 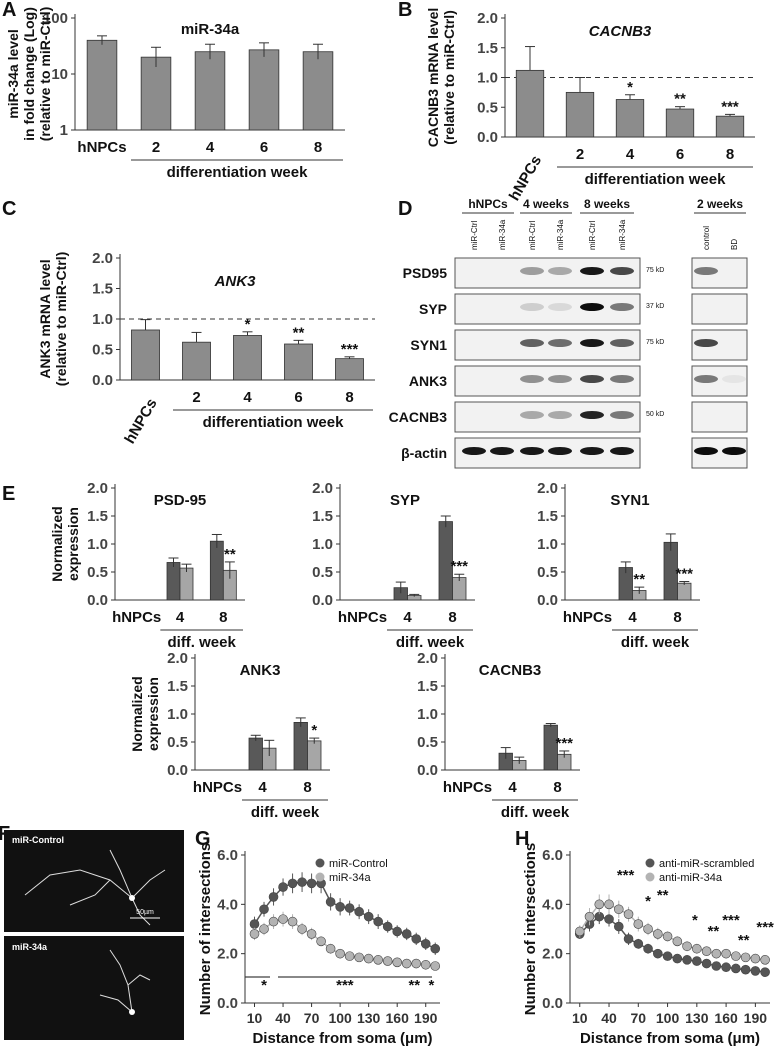 What do you see at coordinates (180, 500) in the screenshot?
I see `chart-title: PSD-95` at bounding box center [180, 500].